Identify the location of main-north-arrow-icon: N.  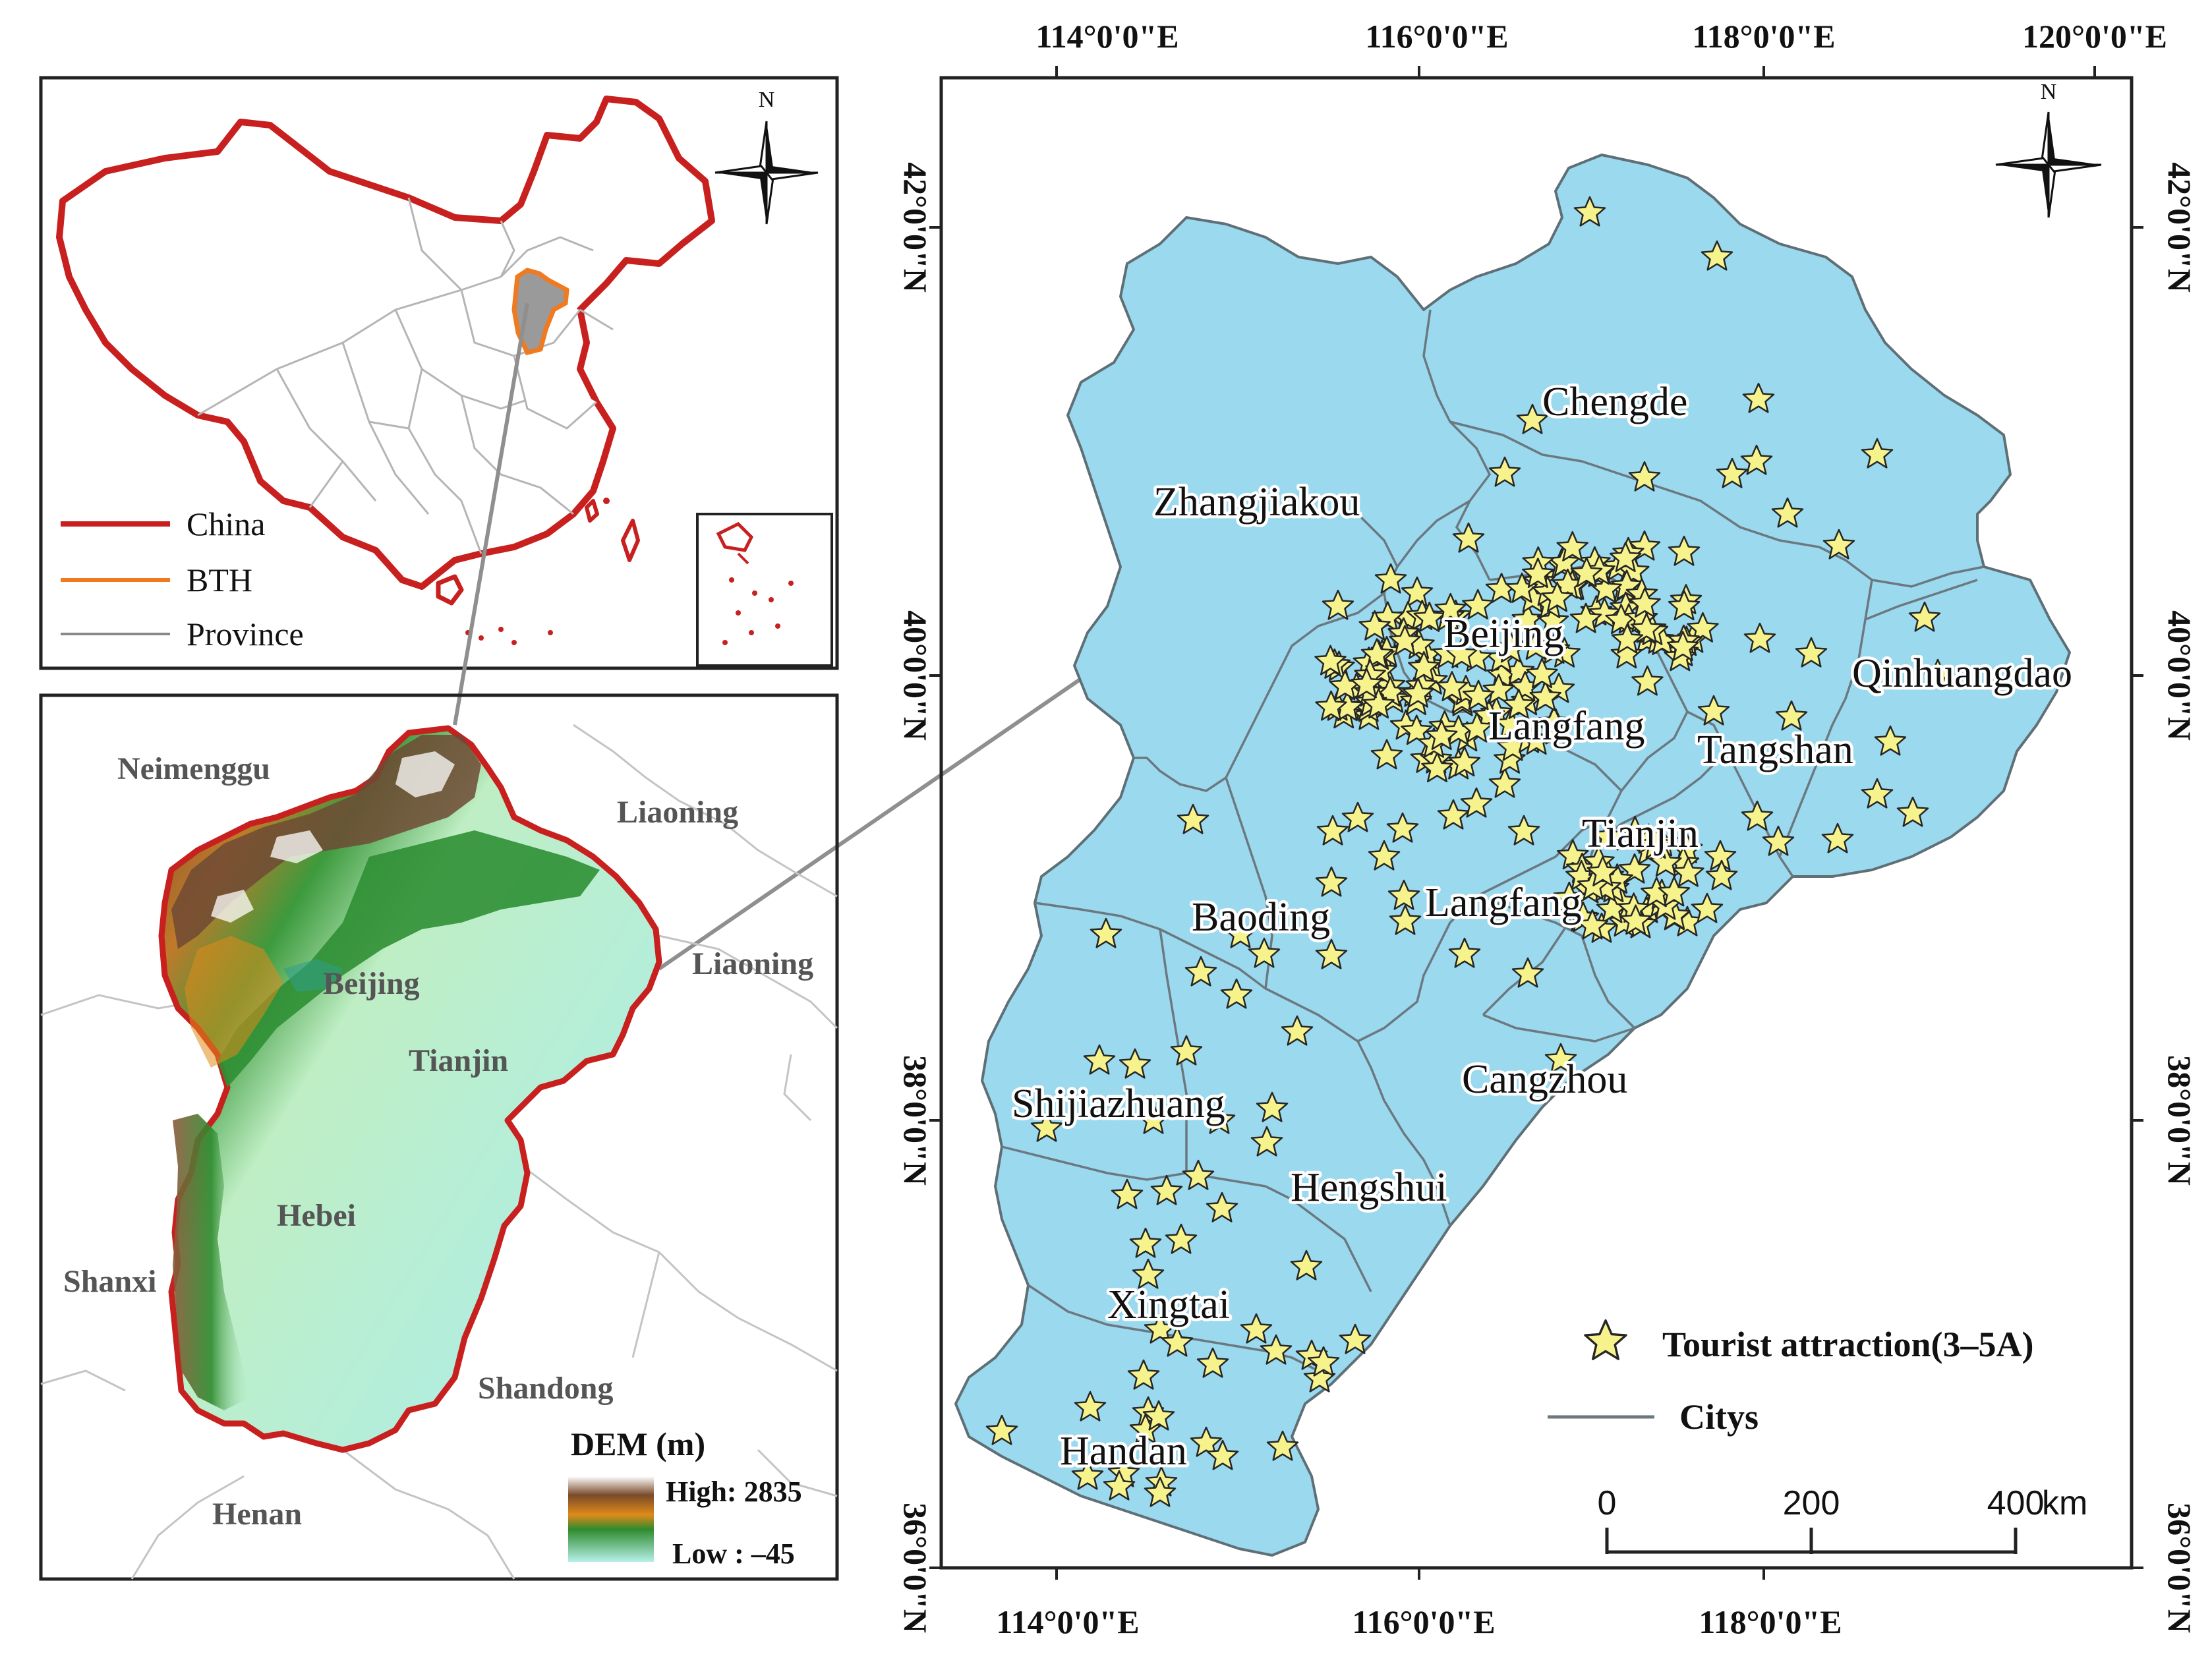
(2048, 149).